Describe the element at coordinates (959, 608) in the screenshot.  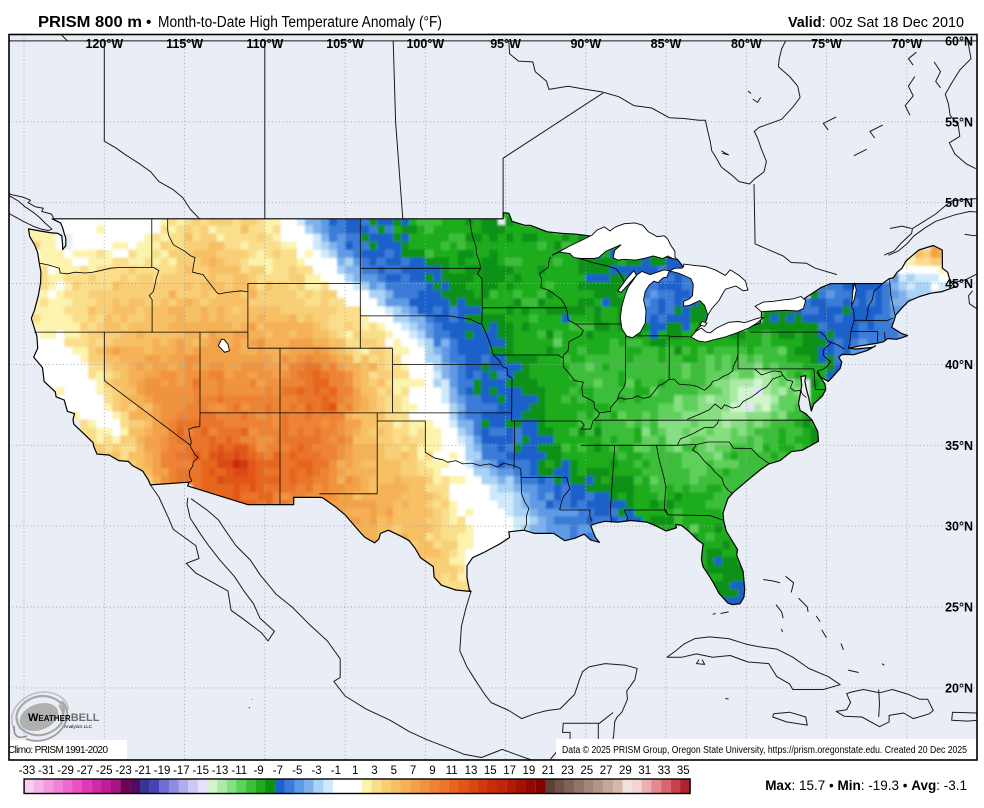
I see `svg-text: 25°N` at that location.